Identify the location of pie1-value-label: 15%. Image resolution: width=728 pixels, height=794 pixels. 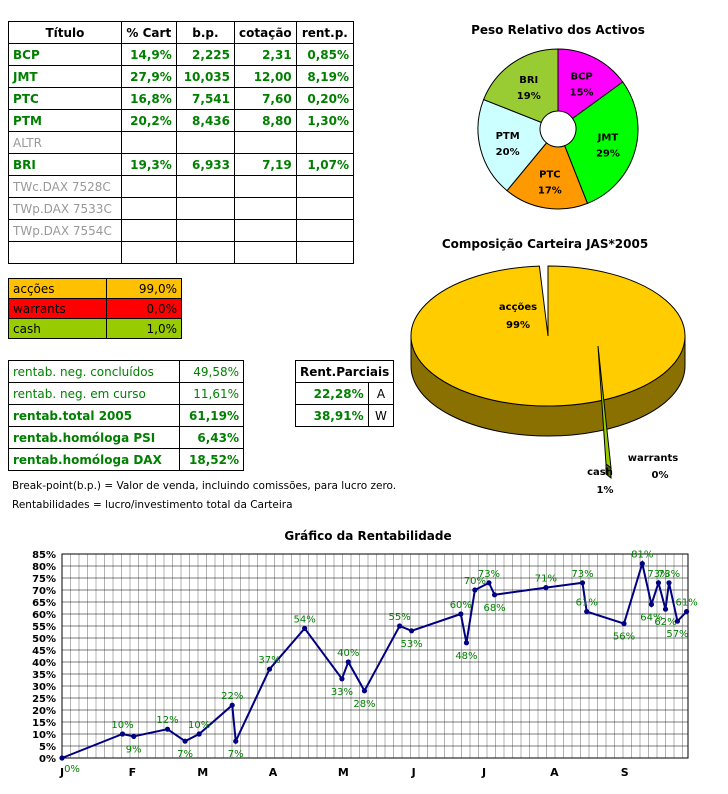
(582, 93).